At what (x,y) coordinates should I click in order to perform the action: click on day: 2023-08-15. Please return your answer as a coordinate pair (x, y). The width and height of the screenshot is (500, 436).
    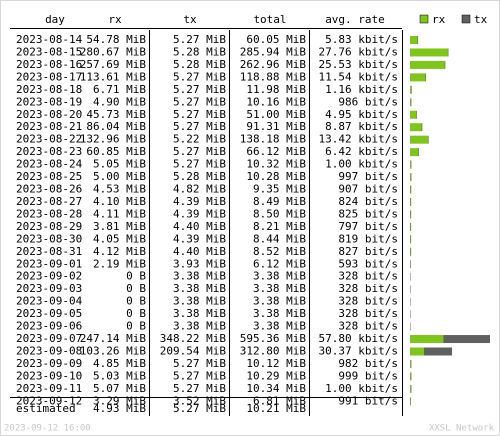
    Looking at the image, I should click on (49, 51).